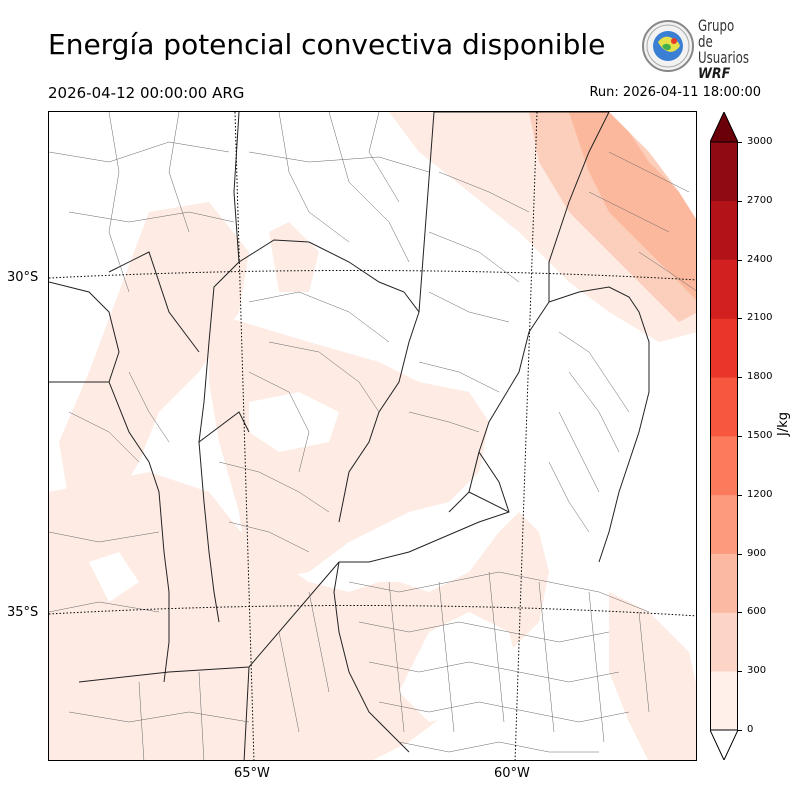  I want to click on lon-label-65w: 65°W, so click(252, 773).